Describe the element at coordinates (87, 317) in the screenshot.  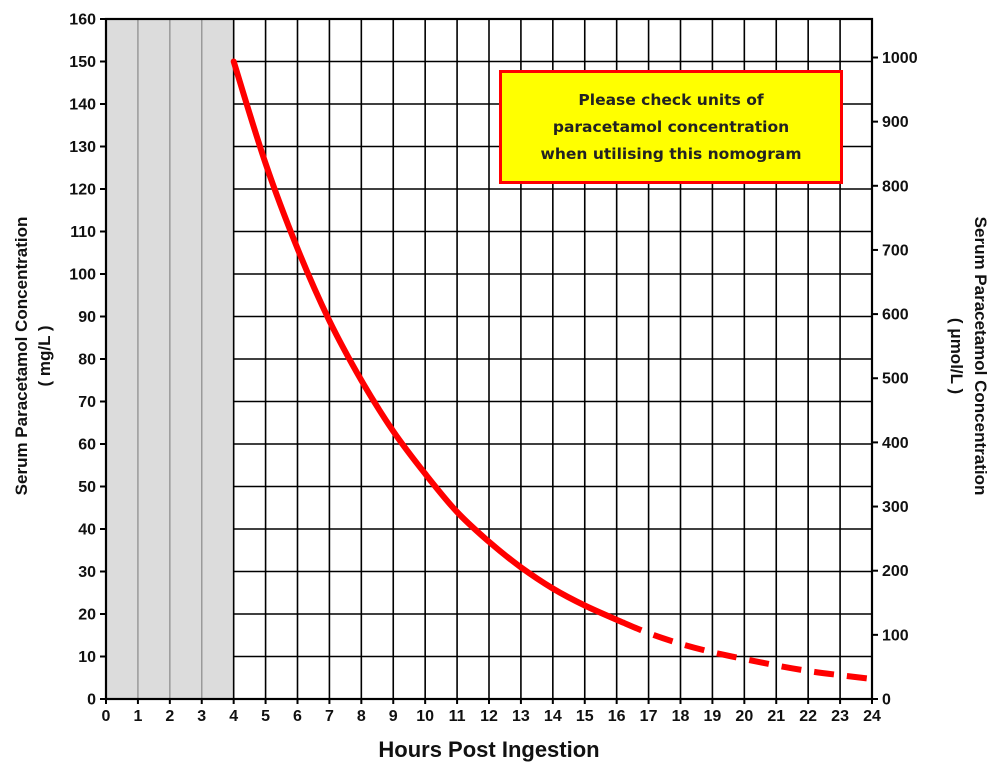
I see `y-tick-label: 90` at that location.